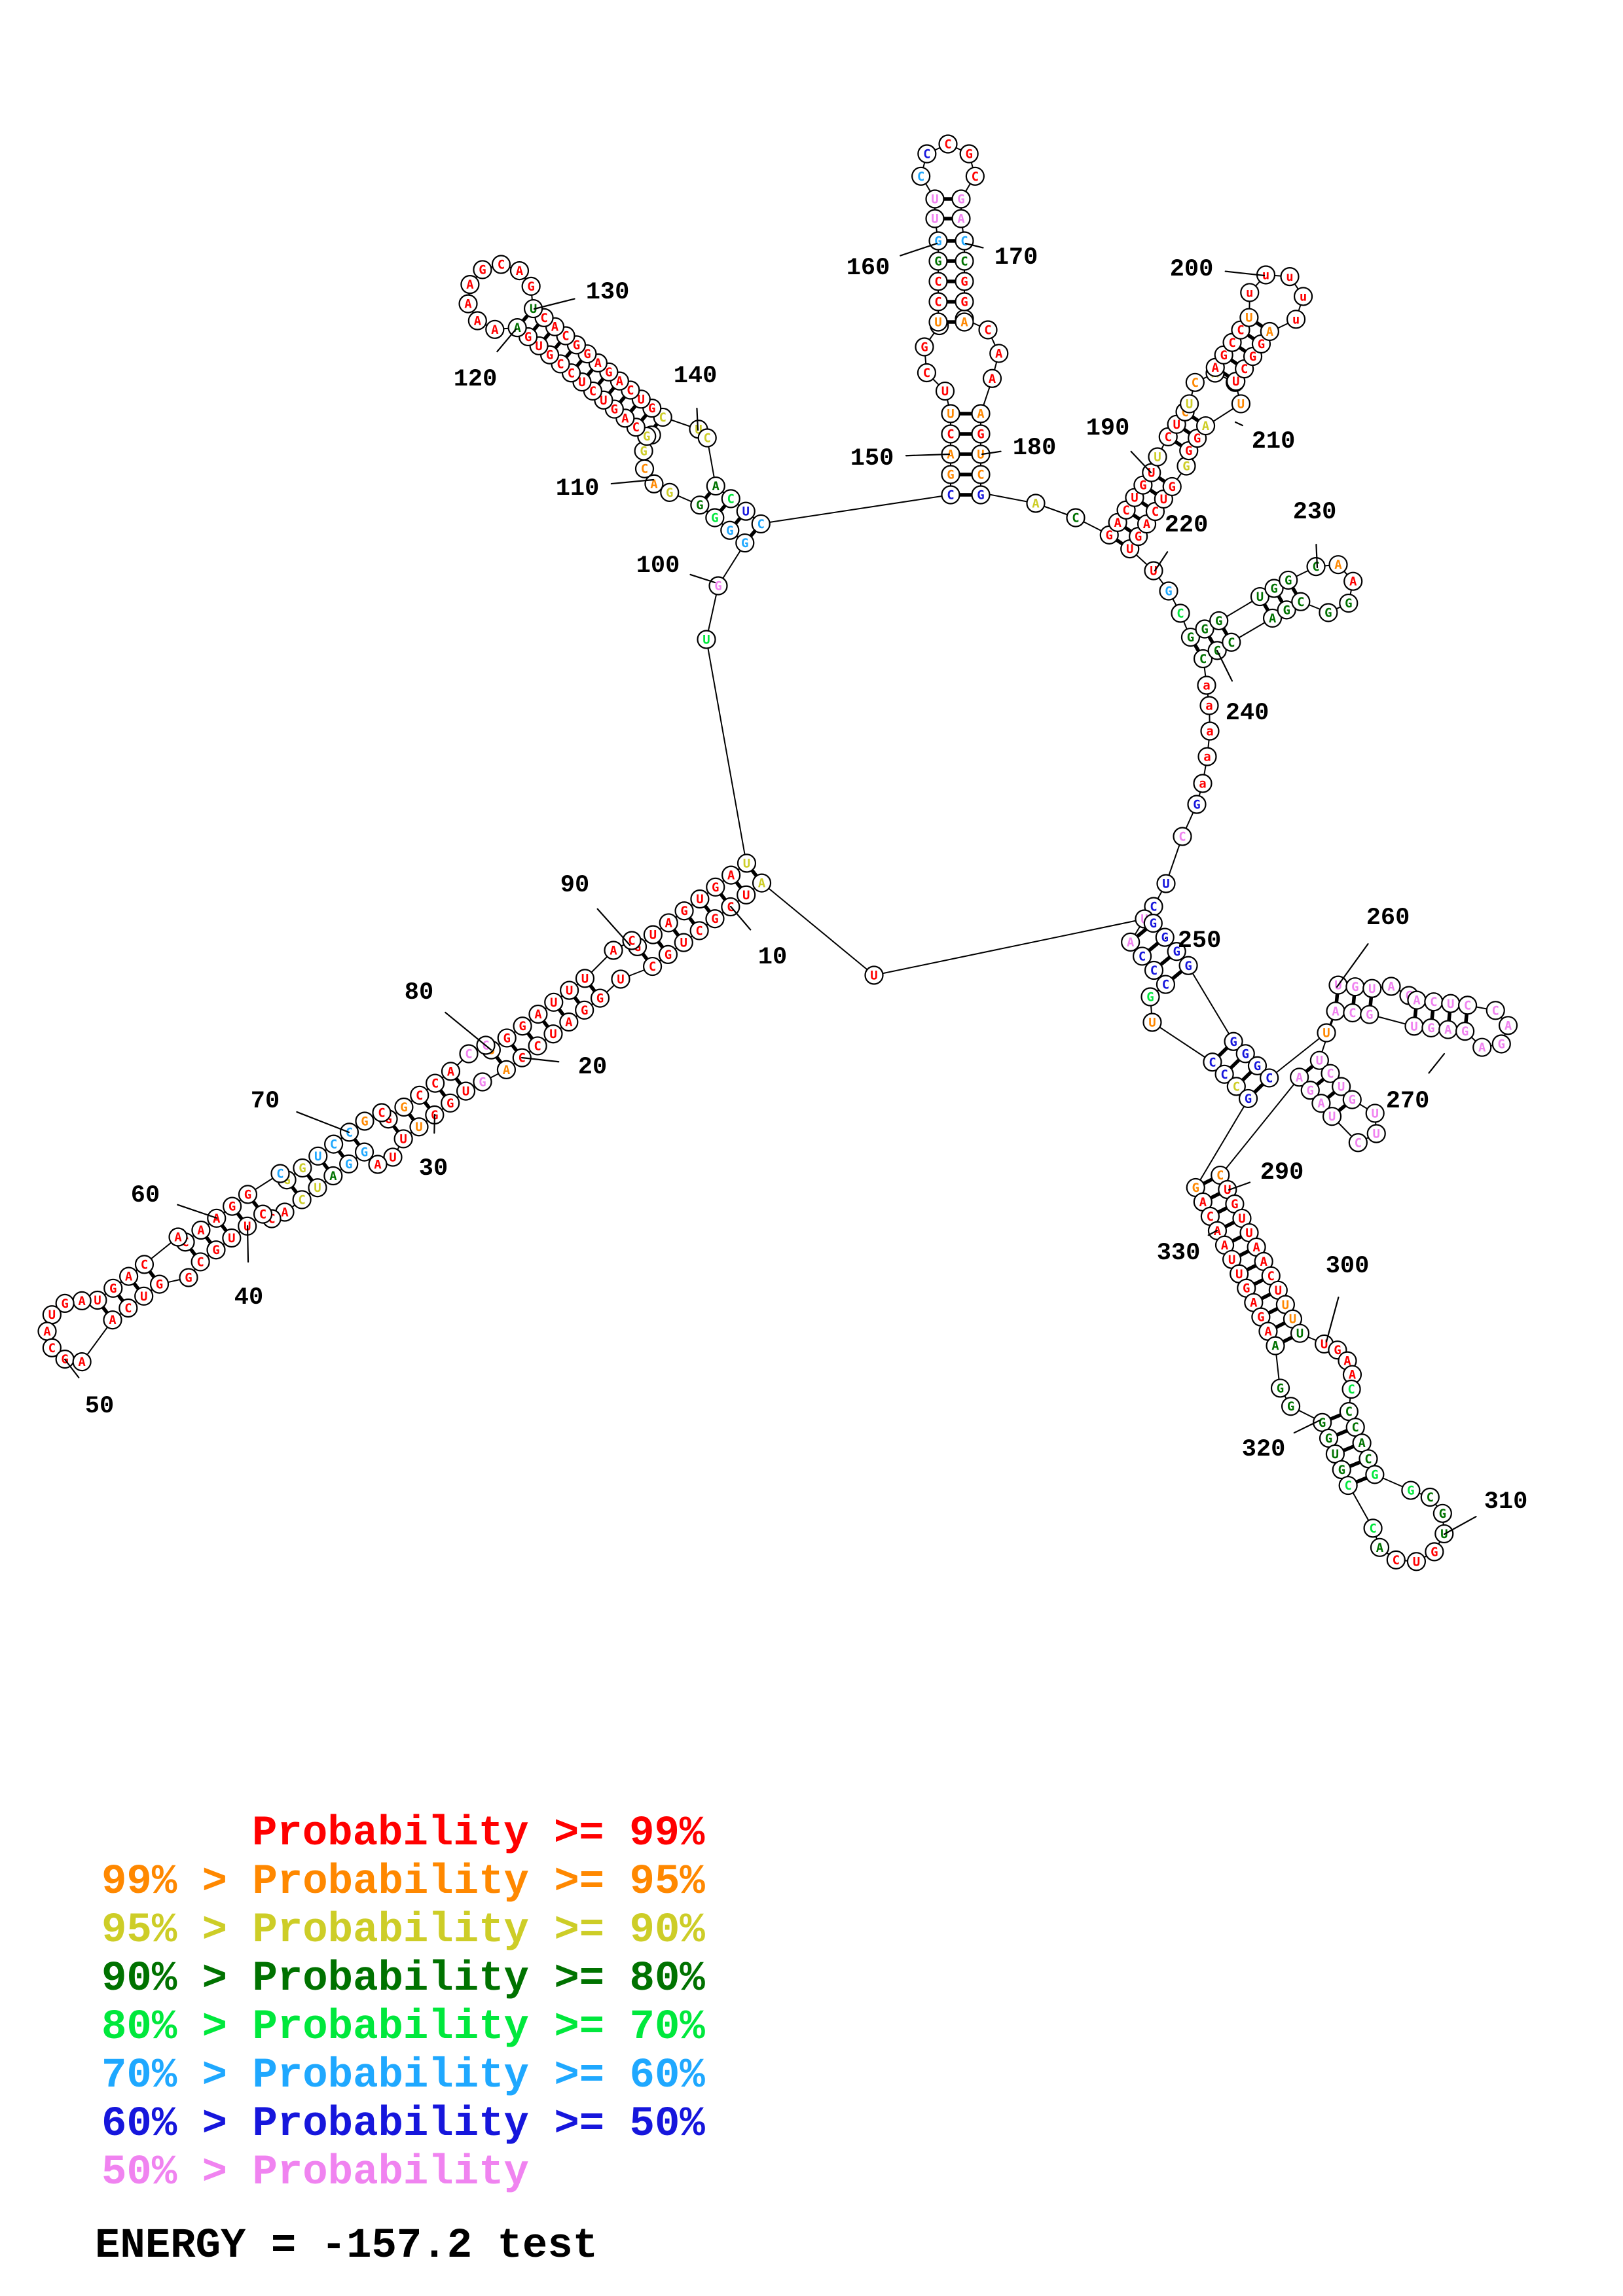 This screenshot has height=2296, width=1623. I want to click on position-label: 150, so click(872, 459).